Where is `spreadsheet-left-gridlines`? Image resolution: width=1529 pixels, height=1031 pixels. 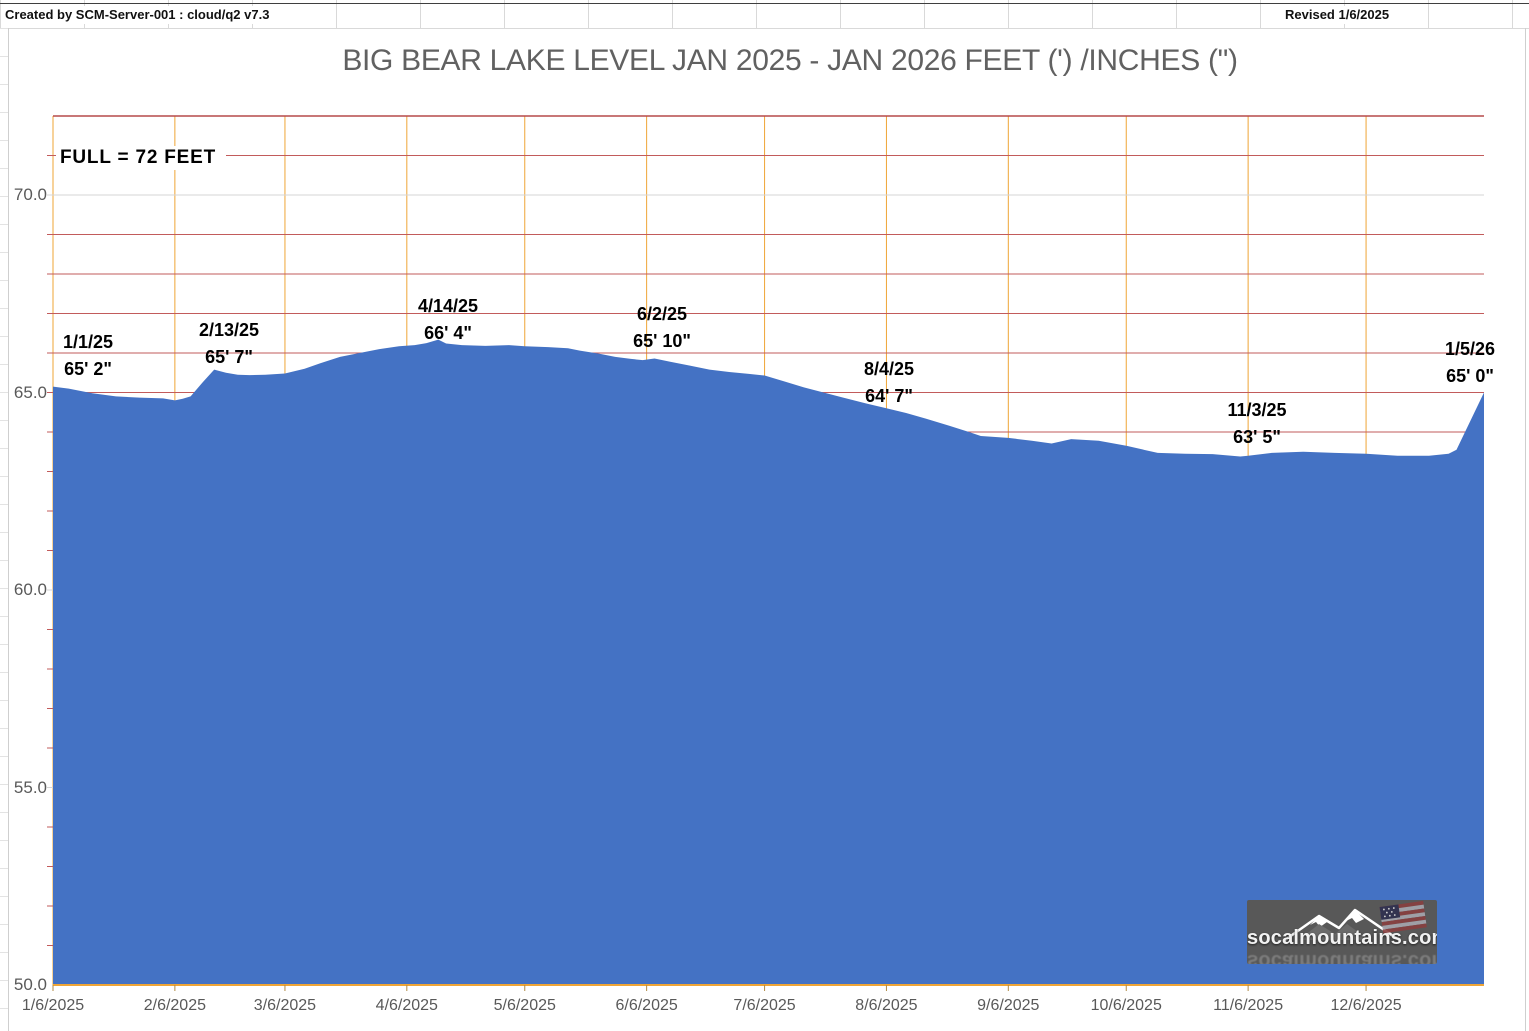 spreadsheet-left-gridlines is located at coordinates (4, 529).